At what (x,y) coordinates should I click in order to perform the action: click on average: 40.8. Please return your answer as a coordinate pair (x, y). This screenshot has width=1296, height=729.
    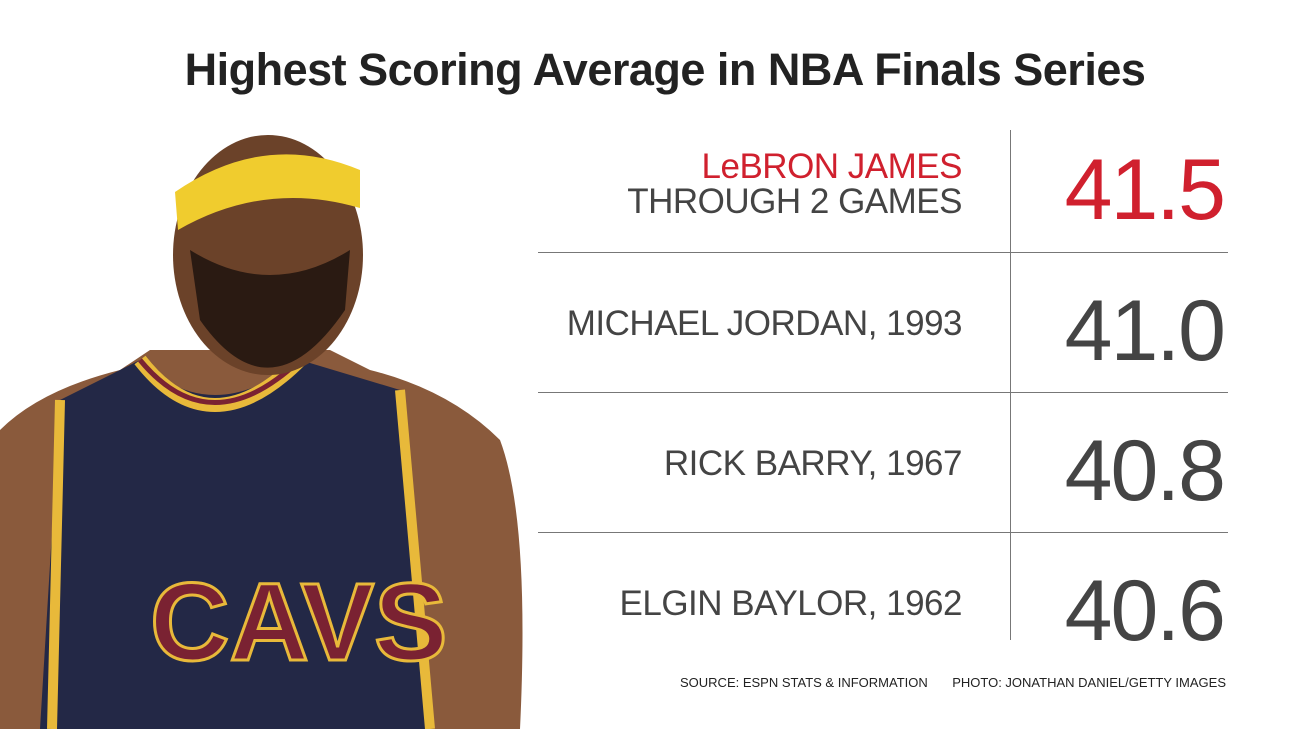
    Looking at the image, I should click on (1145, 471).